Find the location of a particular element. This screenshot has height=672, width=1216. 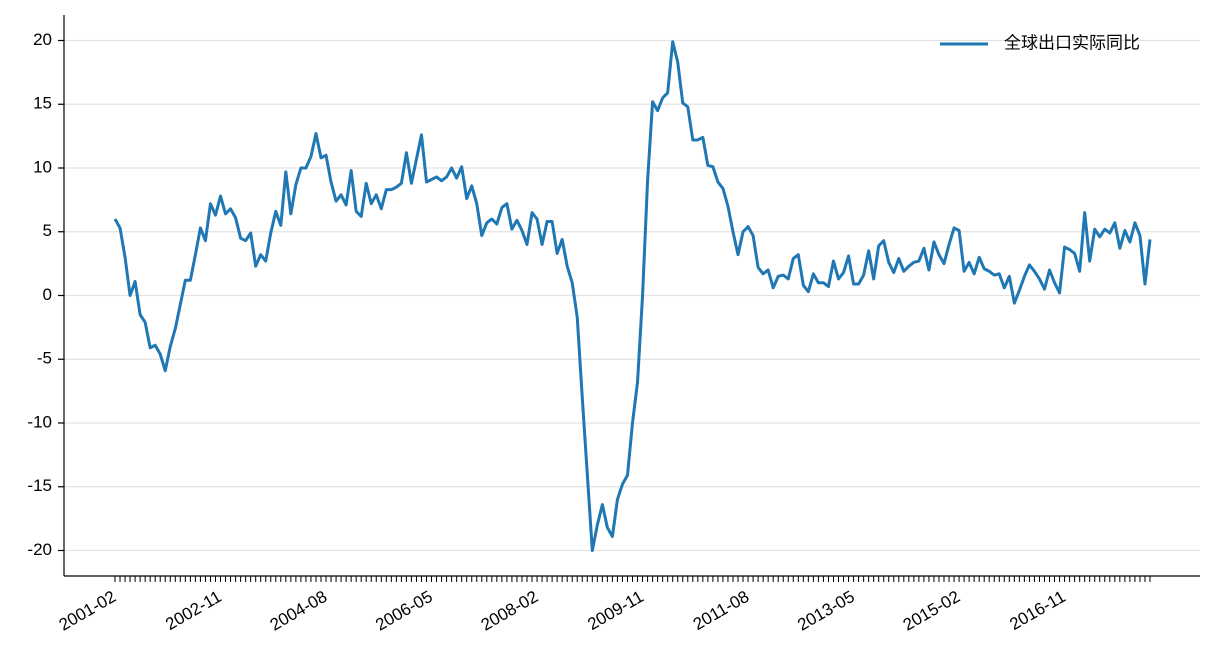

x-tick-label: 2013-05 is located at coordinates (826, 611).